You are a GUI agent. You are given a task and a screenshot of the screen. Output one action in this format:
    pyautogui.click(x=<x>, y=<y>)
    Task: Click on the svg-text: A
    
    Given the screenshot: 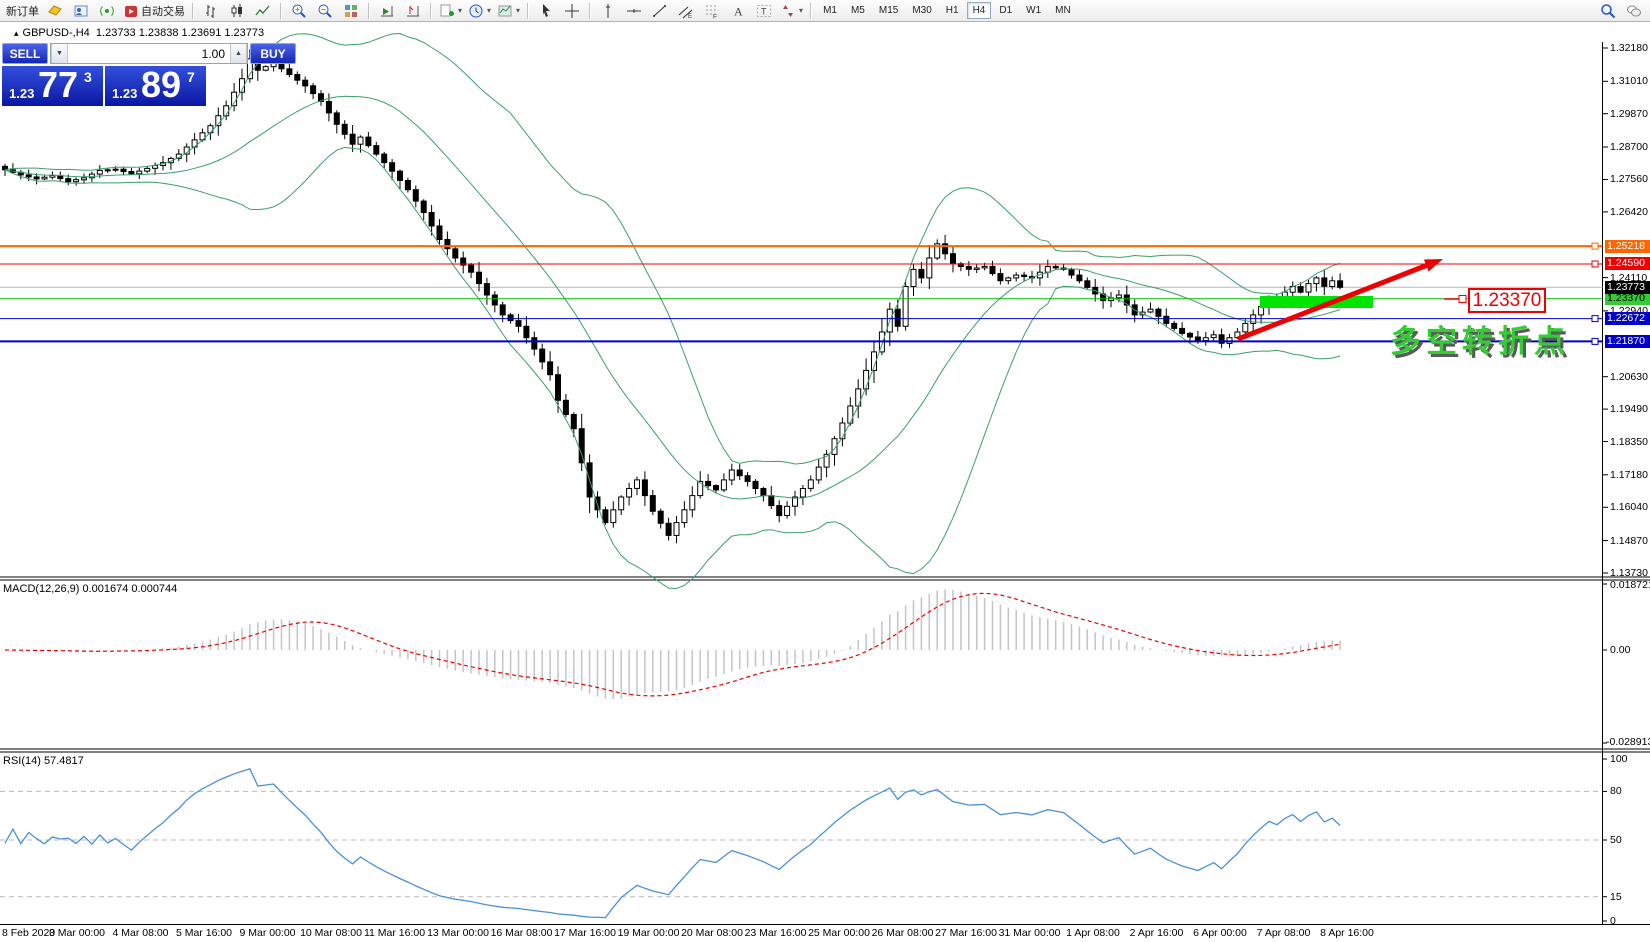 What is the action you would take?
    pyautogui.click(x=738, y=11)
    